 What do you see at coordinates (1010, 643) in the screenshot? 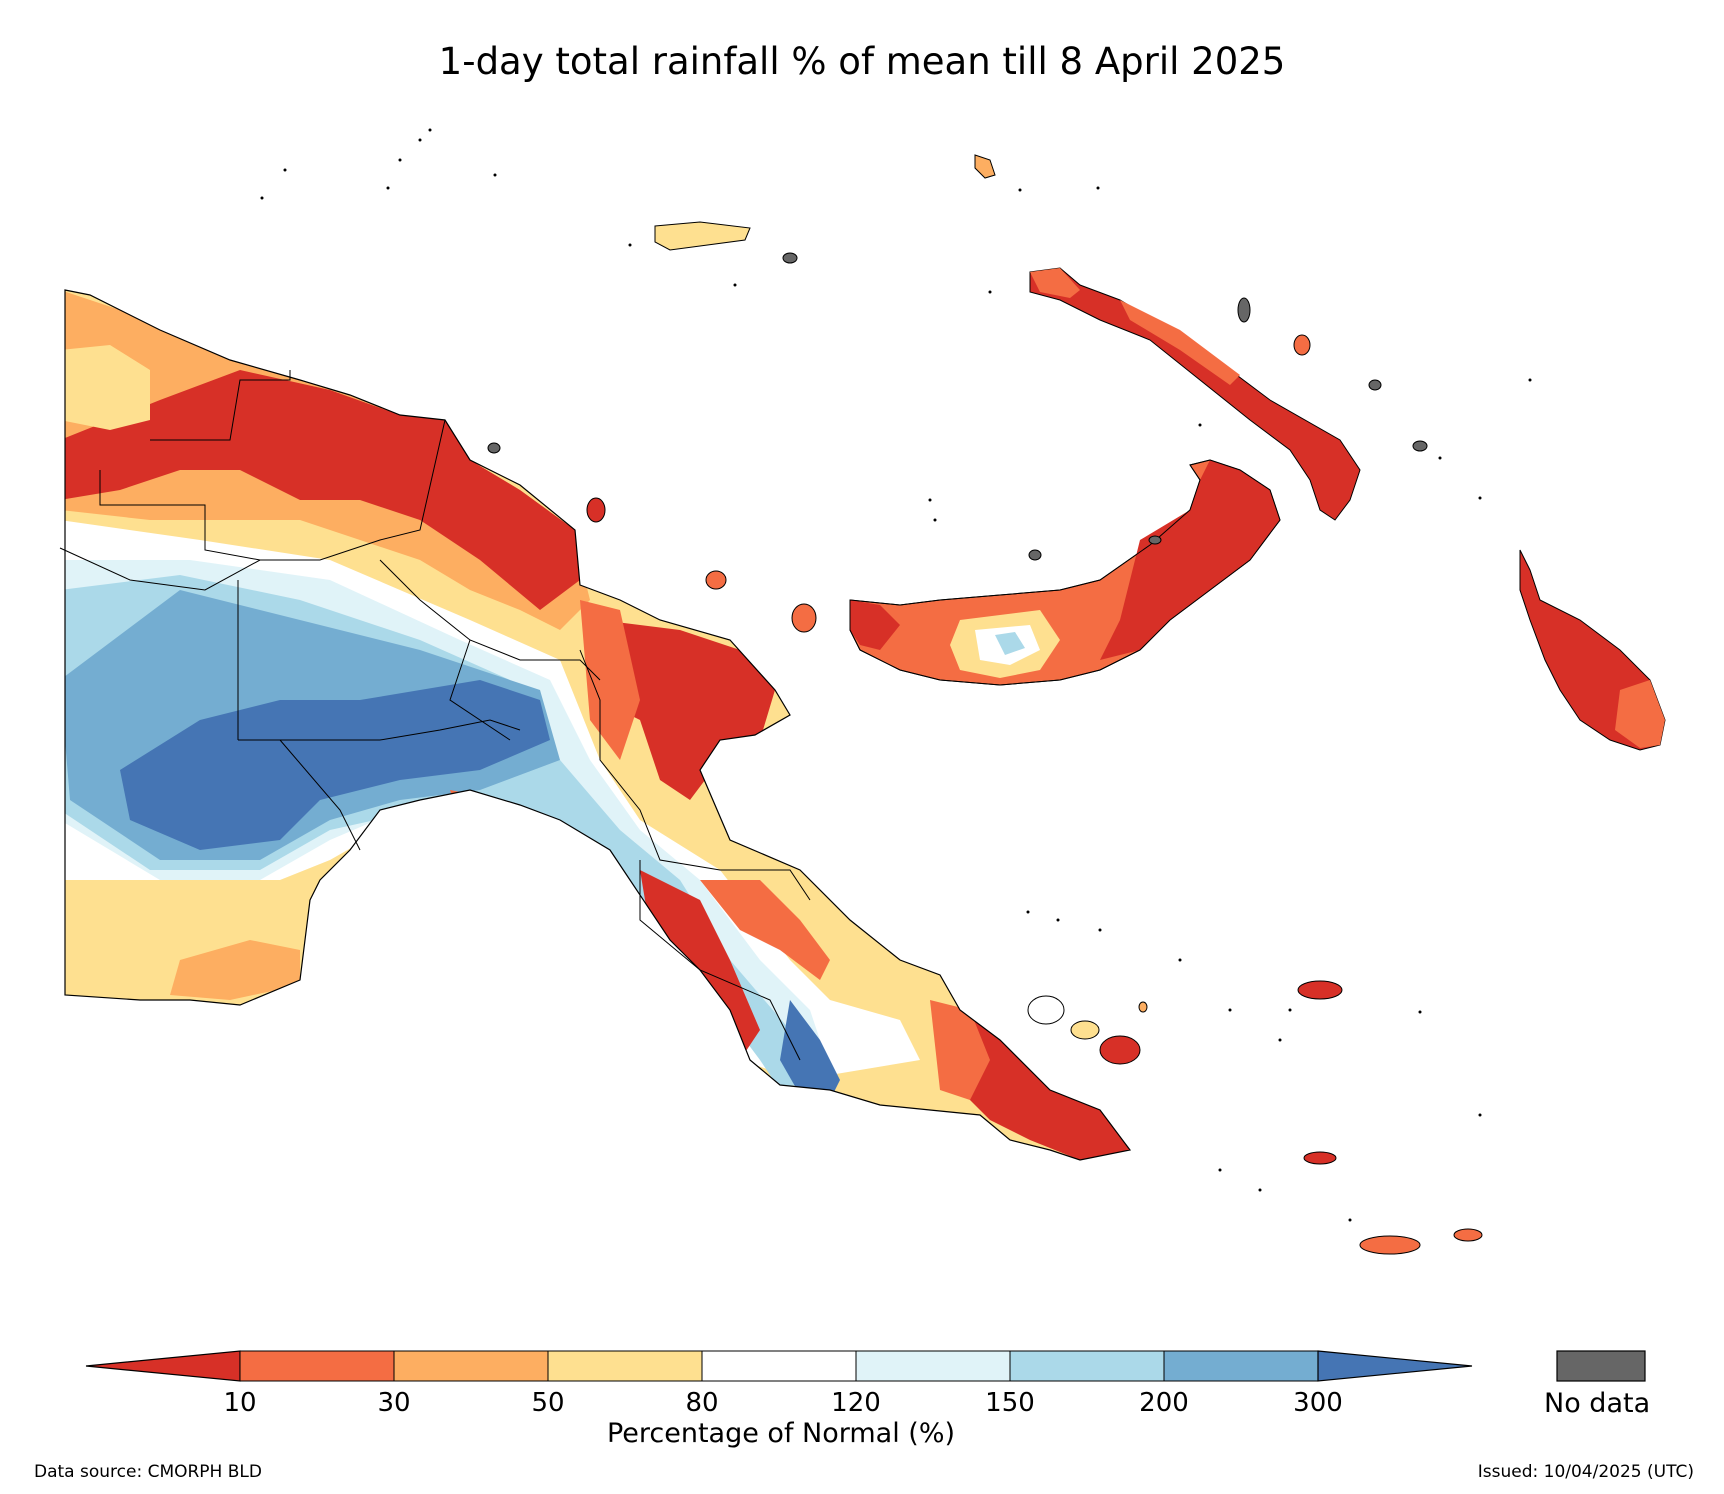
I see `island-new-britain-blue` at bounding box center [1010, 643].